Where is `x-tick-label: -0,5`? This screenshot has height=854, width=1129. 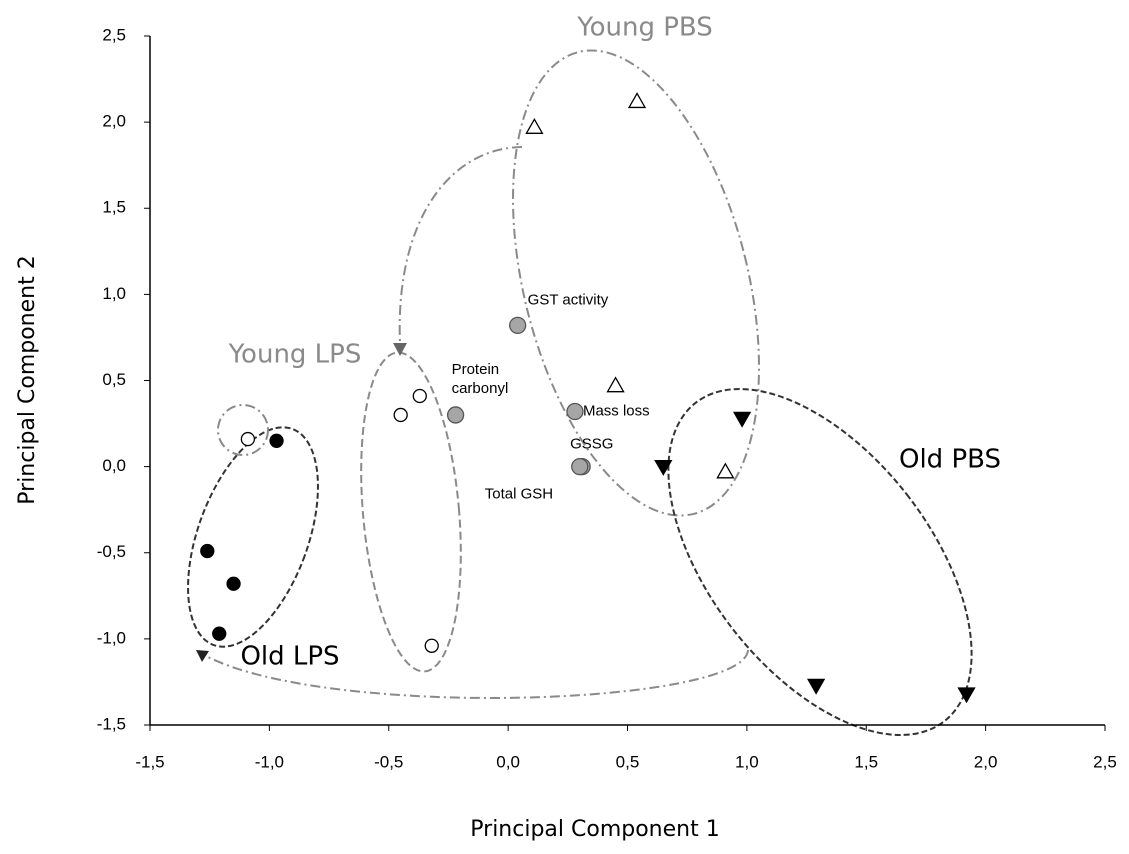
x-tick-label: -0,5 is located at coordinates (388, 761).